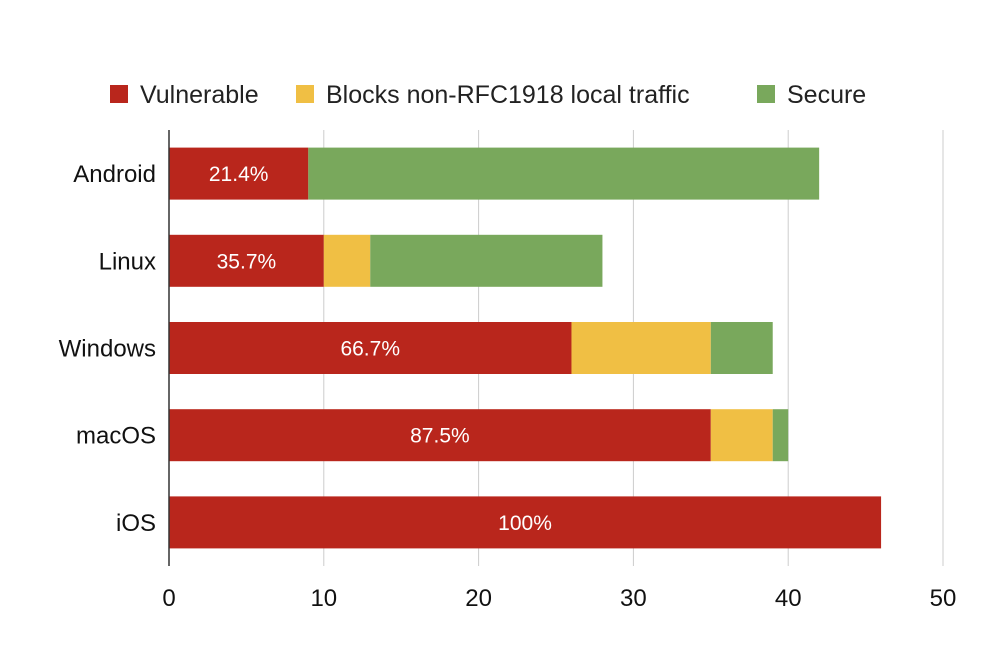  Describe the element at coordinates (826, 95) in the screenshot. I see `legend-label: Secure` at that location.